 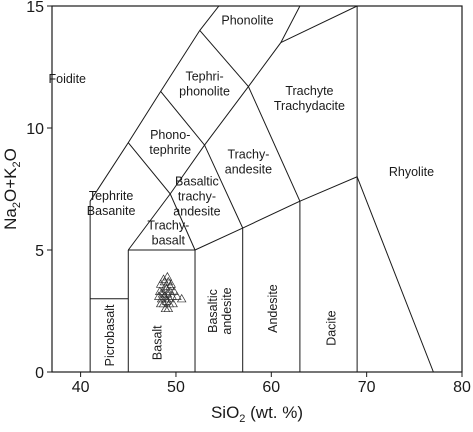 What do you see at coordinates (39, 373) in the screenshot?
I see `y-tick-label-0: 0` at bounding box center [39, 373].